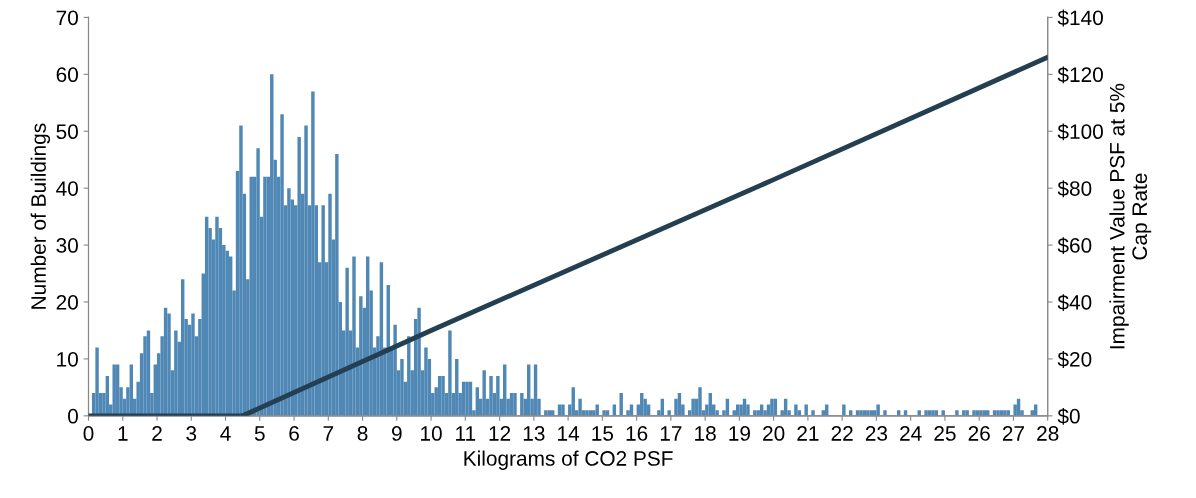  What do you see at coordinates (603, 433) in the screenshot?
I see `x-tick-label: 15` at bounding box center [603, 433].